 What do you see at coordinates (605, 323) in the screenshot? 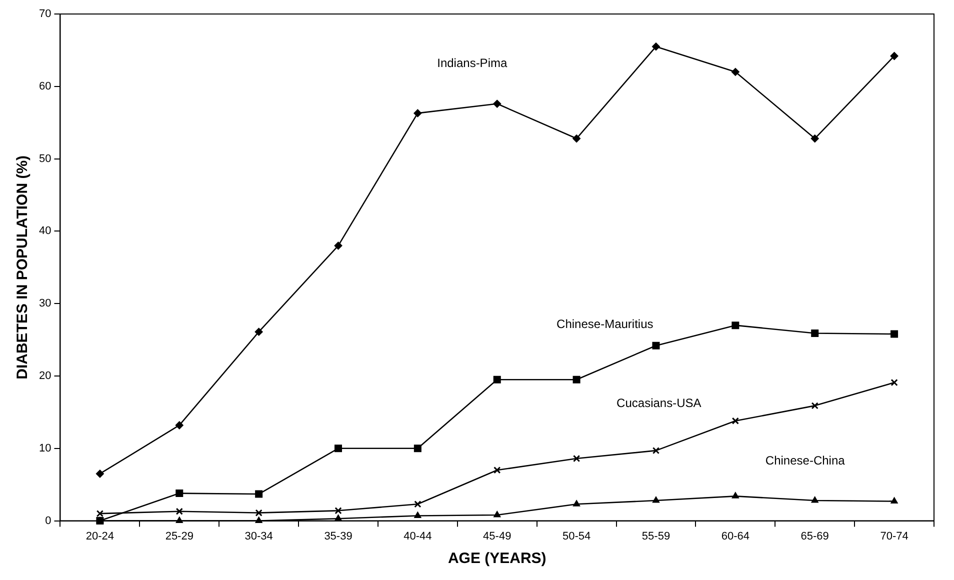
I see `series-label: Chinese-Mauritius` at bounding box center [605, 323].